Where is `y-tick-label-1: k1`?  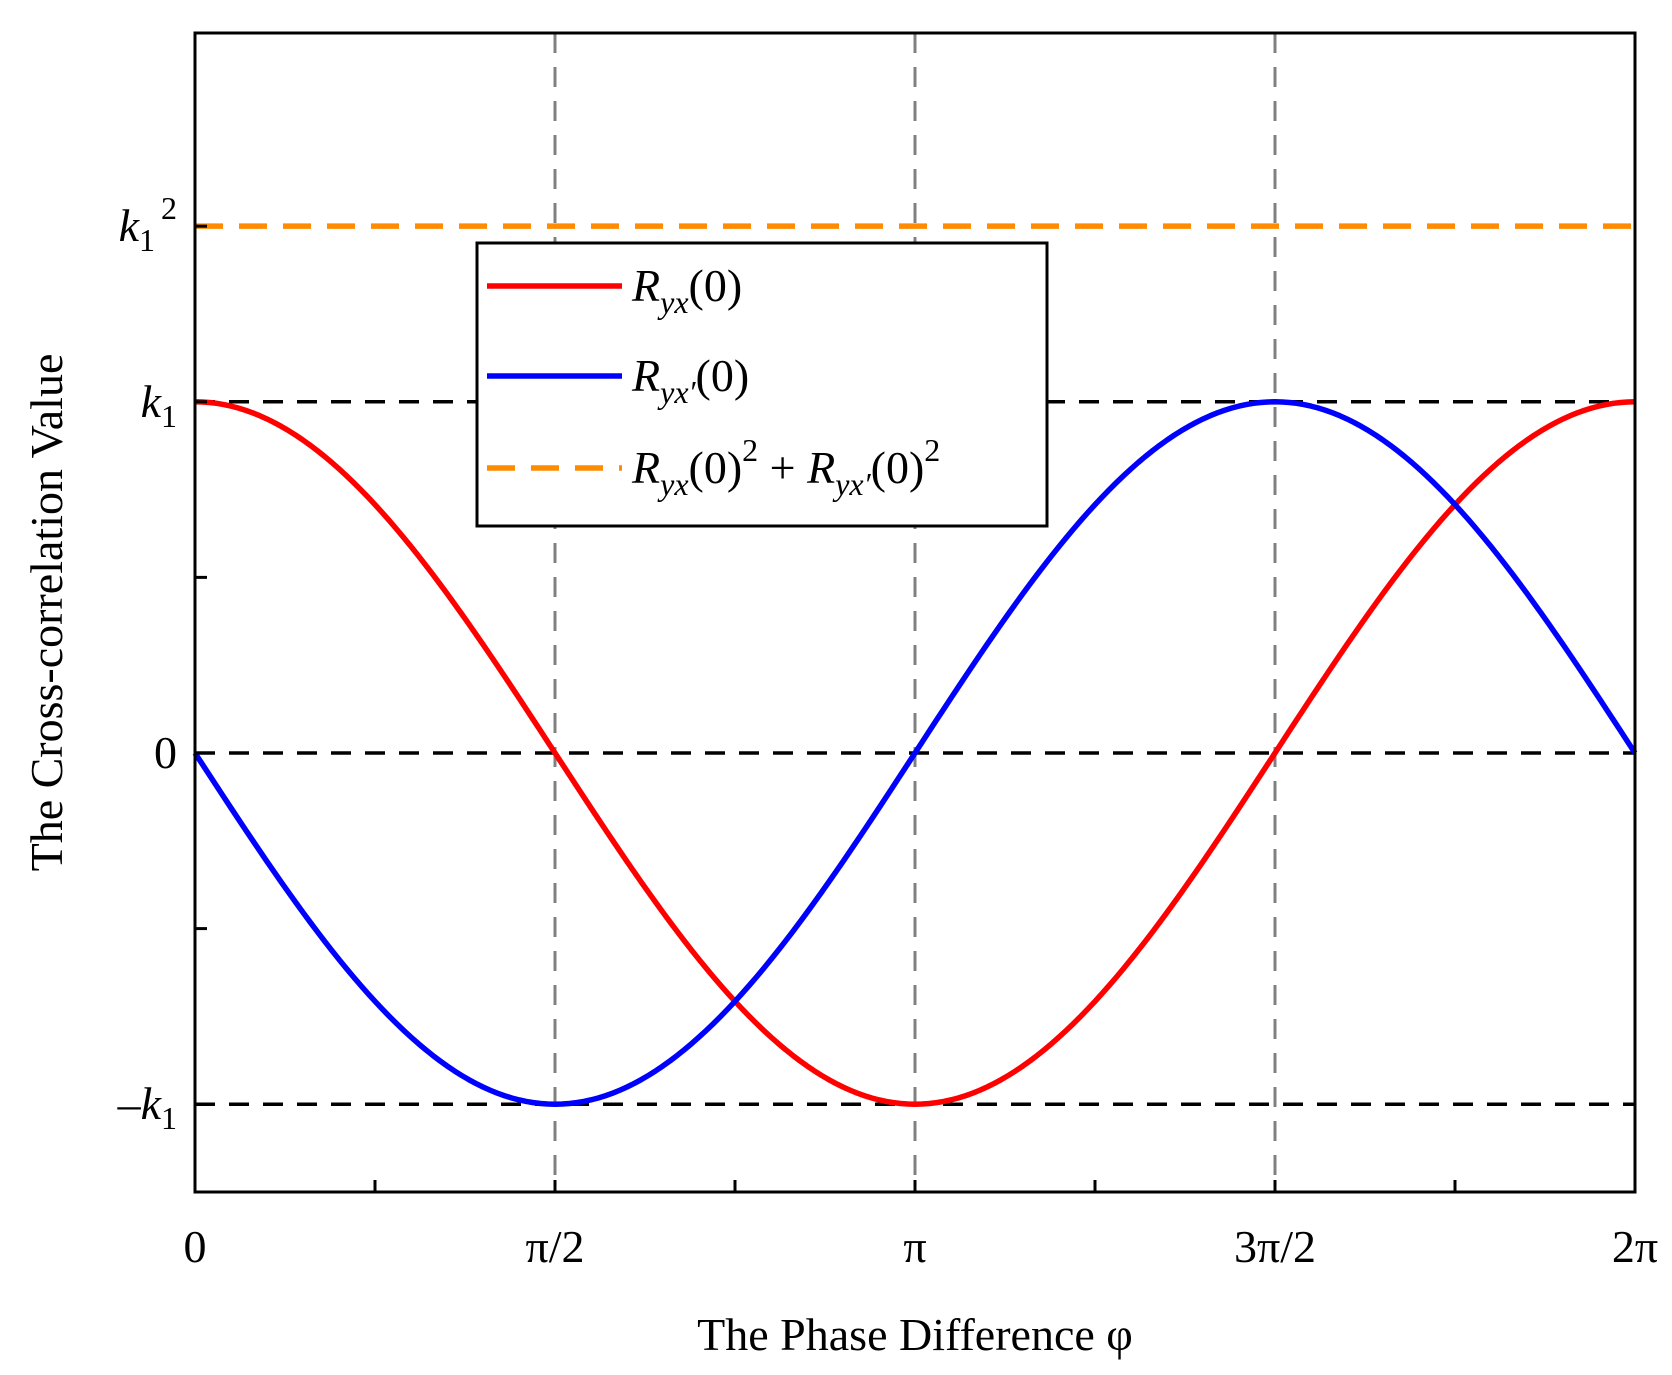 y-tick-label-1: k1 is located at coordinates (159, 405).